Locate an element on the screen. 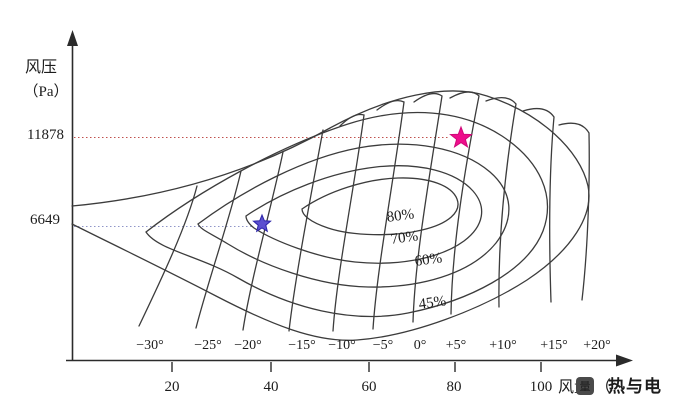 The image size is (684, 414). watermark-logo-char: 量 is located at coordinates (585, 386).